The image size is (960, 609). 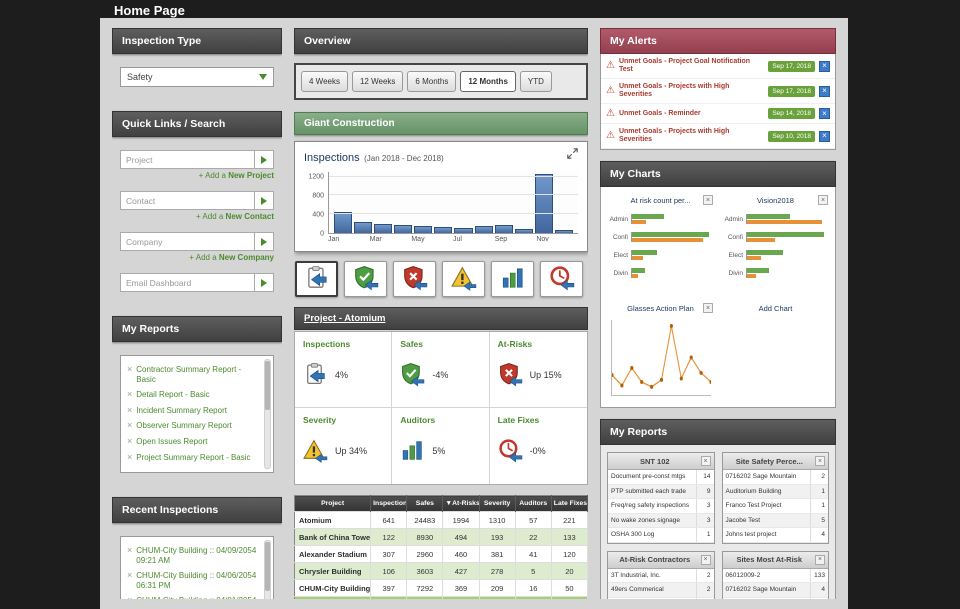 What do you see at coordinates (463, 279) in the screenshot?
I see `metric-button-severity` at bounding box center [463, 279].